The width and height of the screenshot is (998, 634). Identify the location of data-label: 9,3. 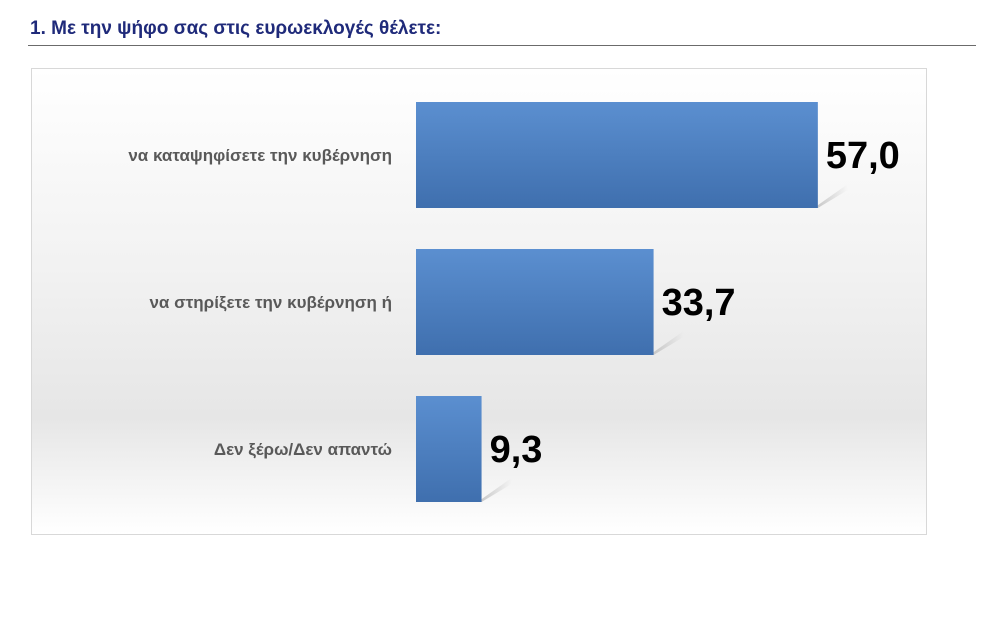
(516, 450).